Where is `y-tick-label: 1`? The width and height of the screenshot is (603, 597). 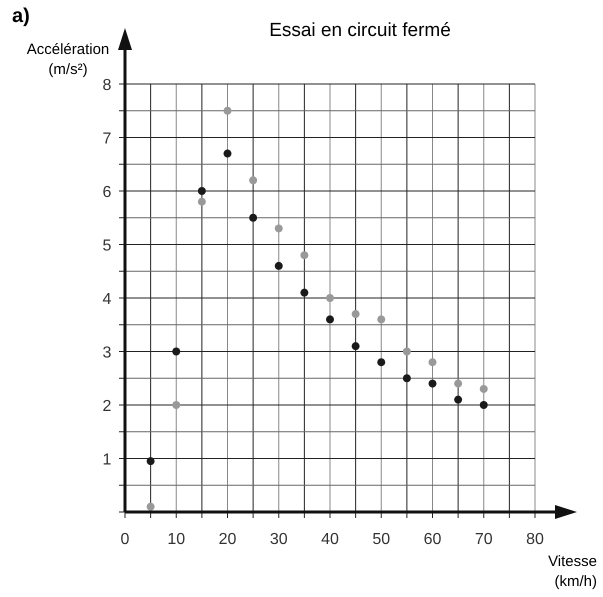
y-tick-label: 1 is located at coordinates (107, 460).